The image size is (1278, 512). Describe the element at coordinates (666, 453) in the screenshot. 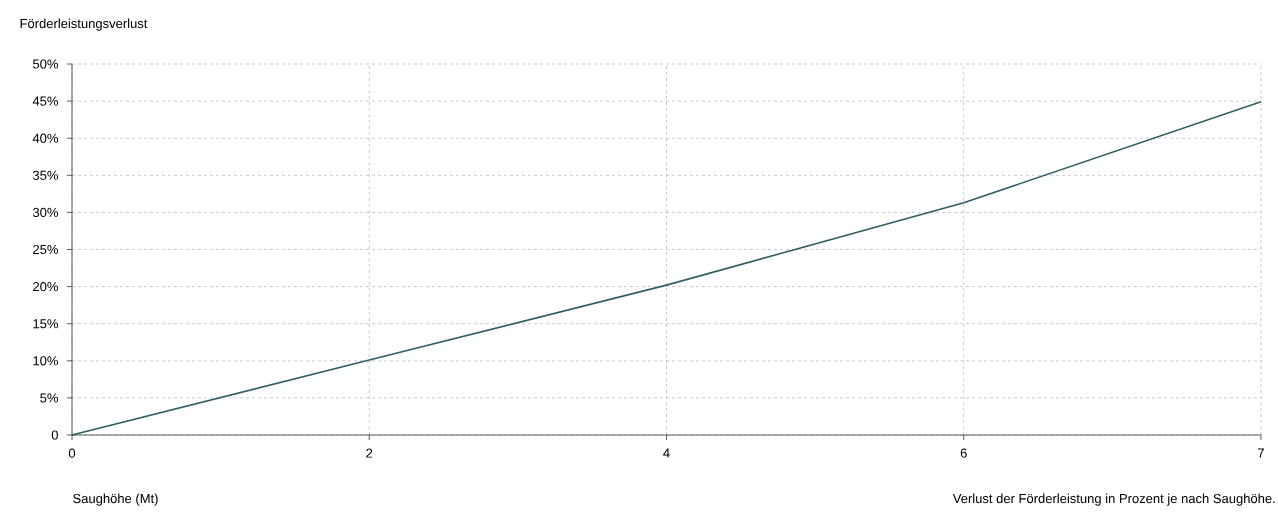

I see `x-tick-label: 4` at that location.